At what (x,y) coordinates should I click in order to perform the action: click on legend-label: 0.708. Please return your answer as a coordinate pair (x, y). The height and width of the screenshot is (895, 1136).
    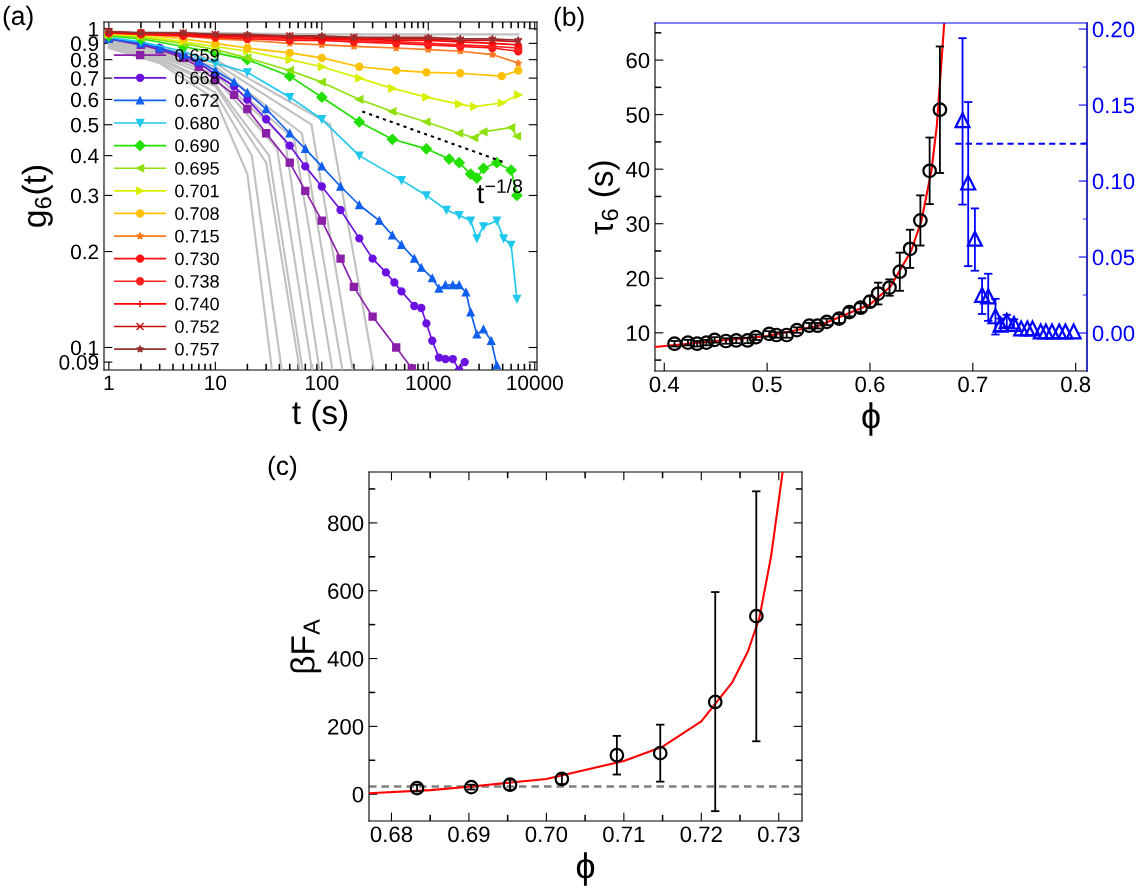
    Looking at the image, I should click on (197, 213).